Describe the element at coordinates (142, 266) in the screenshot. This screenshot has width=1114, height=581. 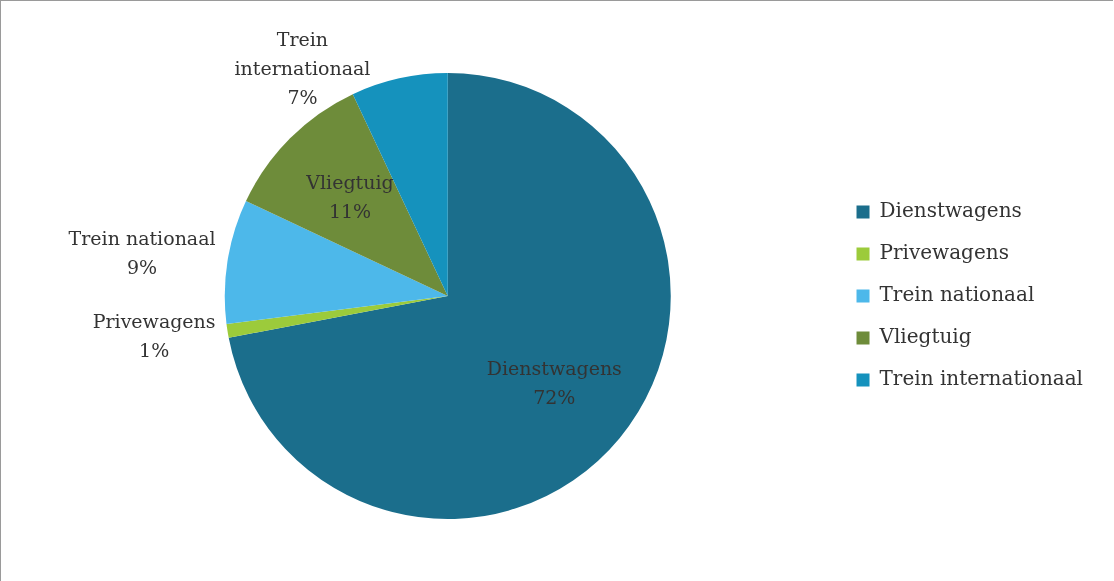
I see `data-label: 9%` at that location.